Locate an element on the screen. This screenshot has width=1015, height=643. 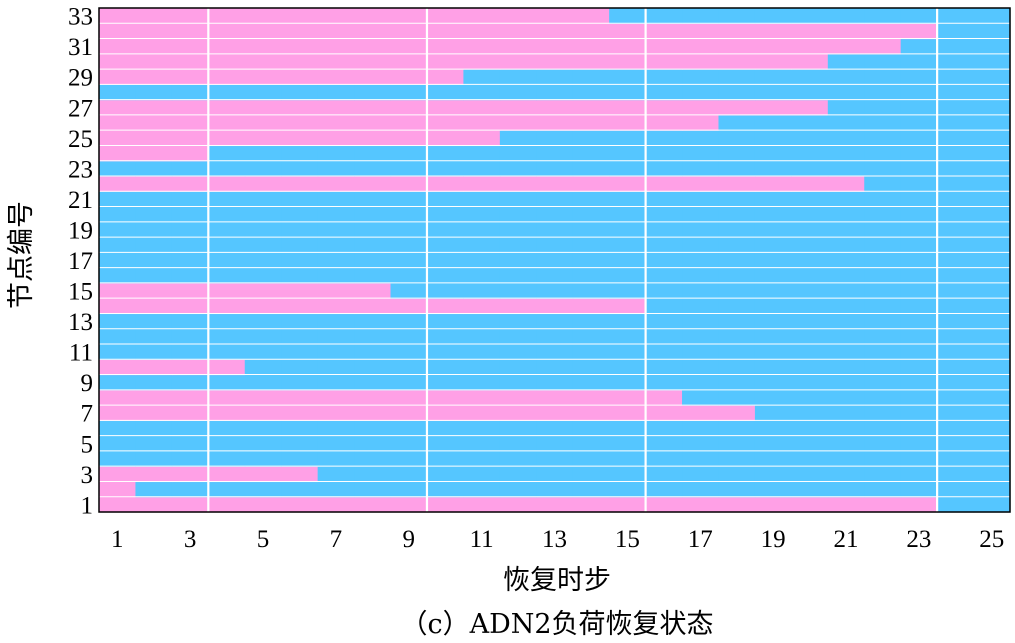
y-axis-title: 节点编号 is located at coordinates (21, 255).